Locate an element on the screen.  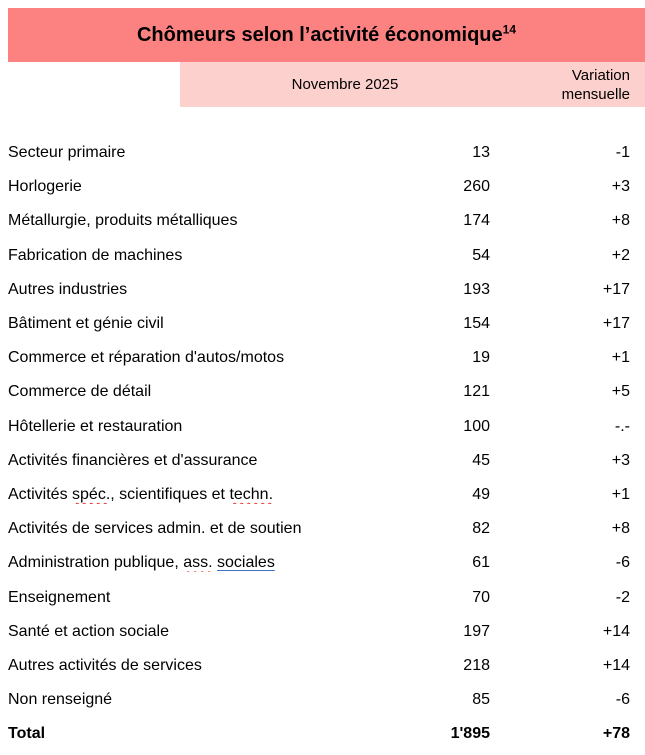
table-row: Métallurgie, produits métalliques 174 +8 is located at coordinates (322, 221).